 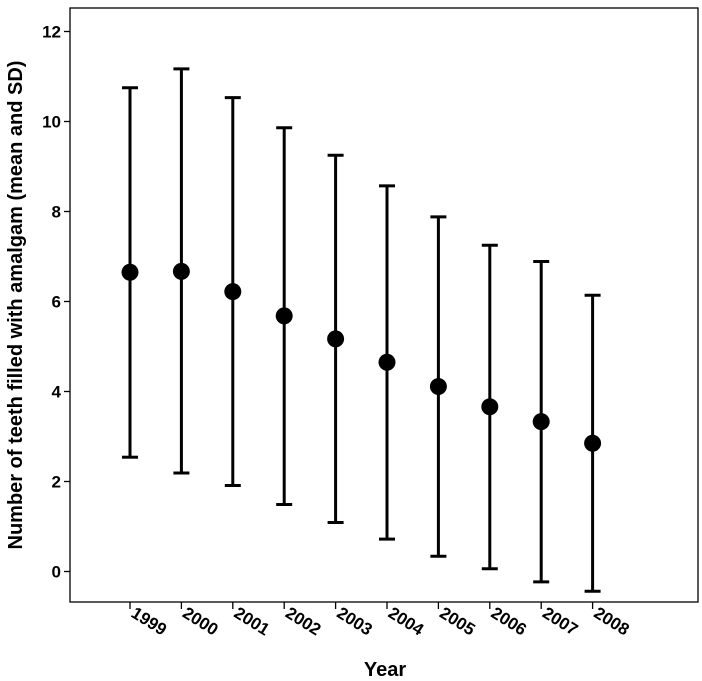 What do you see at coordinates (380, 621) in the screenshot?
I see `x-axis: 1999 2000 2001 2002 2003 2004 2005 2006 2007 2008` at bounding box center [380, 621].